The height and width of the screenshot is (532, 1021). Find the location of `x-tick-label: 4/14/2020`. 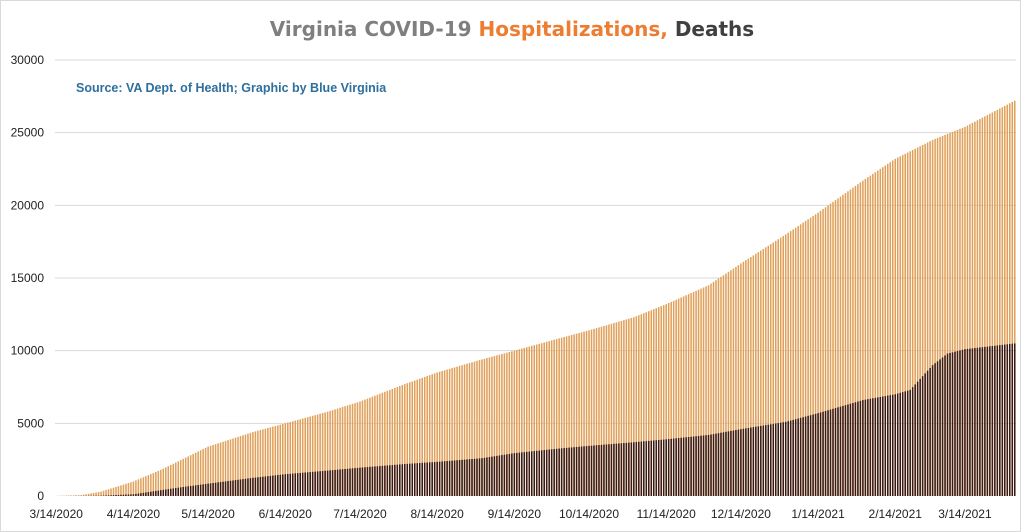

x-tick-label: 4/14/2020 is located at coordinates (134, 514).